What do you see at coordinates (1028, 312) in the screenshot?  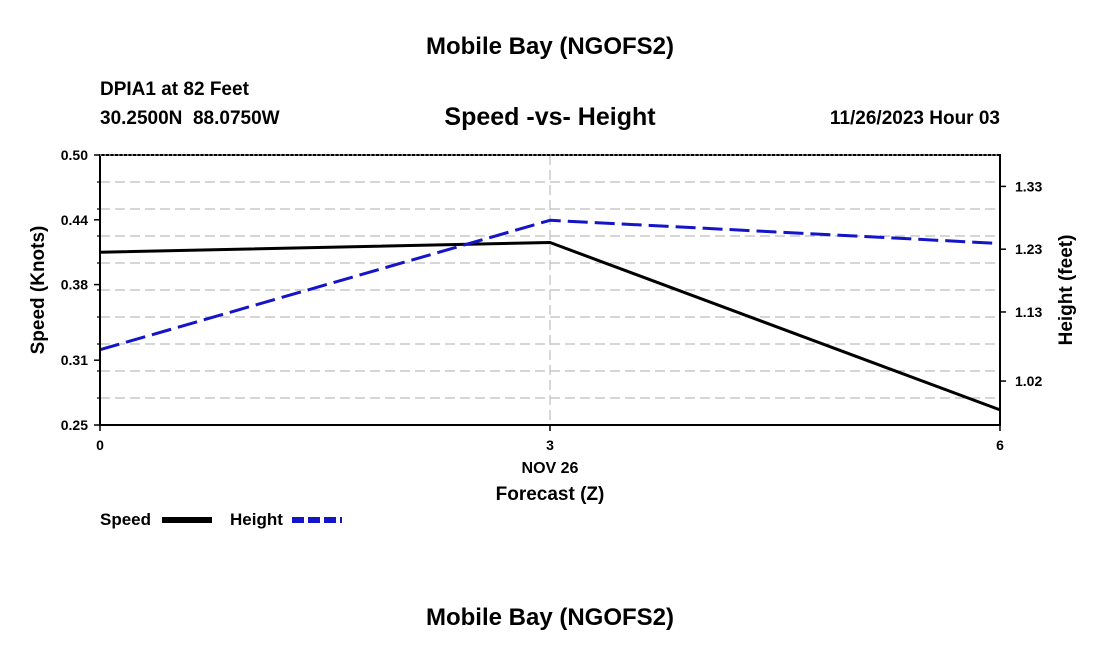 I see `y-right-tick-label-1: 1.13` at bounding box center [1028, 312].